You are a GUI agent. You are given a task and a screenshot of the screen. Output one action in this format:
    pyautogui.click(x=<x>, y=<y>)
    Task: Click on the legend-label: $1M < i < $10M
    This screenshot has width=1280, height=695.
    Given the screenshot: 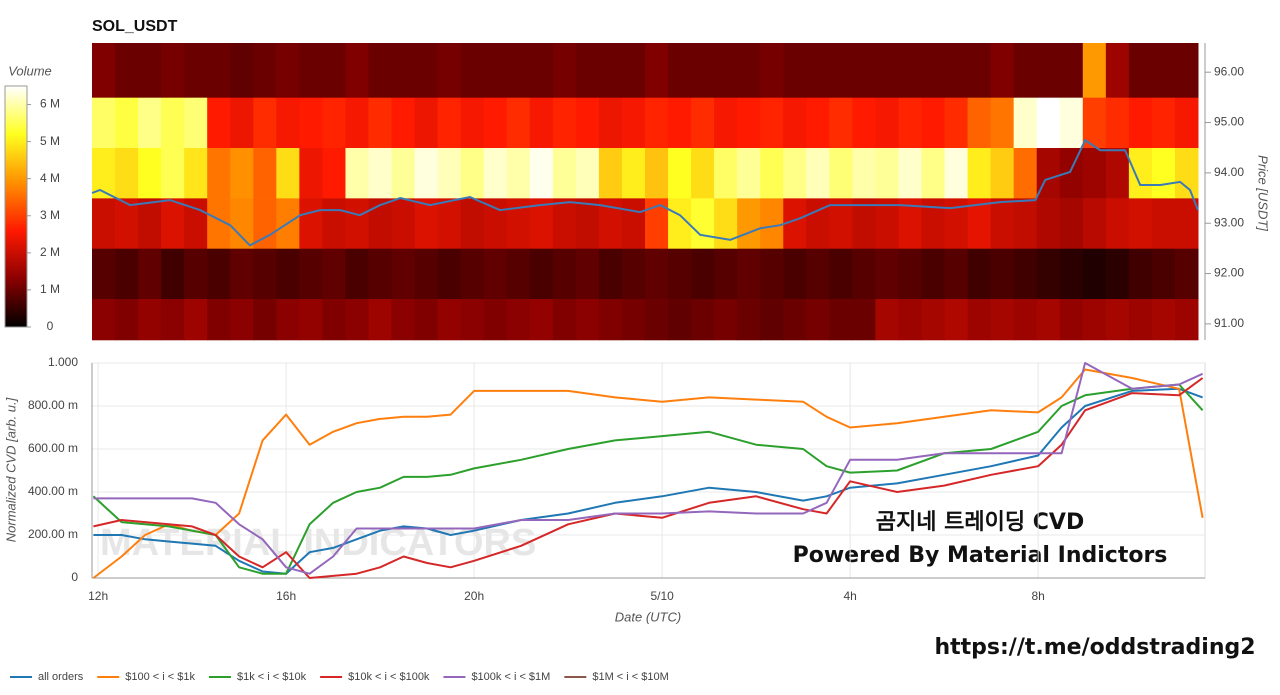 What is the action you would take?
    pyautogui.click(x=630, y=677)
    